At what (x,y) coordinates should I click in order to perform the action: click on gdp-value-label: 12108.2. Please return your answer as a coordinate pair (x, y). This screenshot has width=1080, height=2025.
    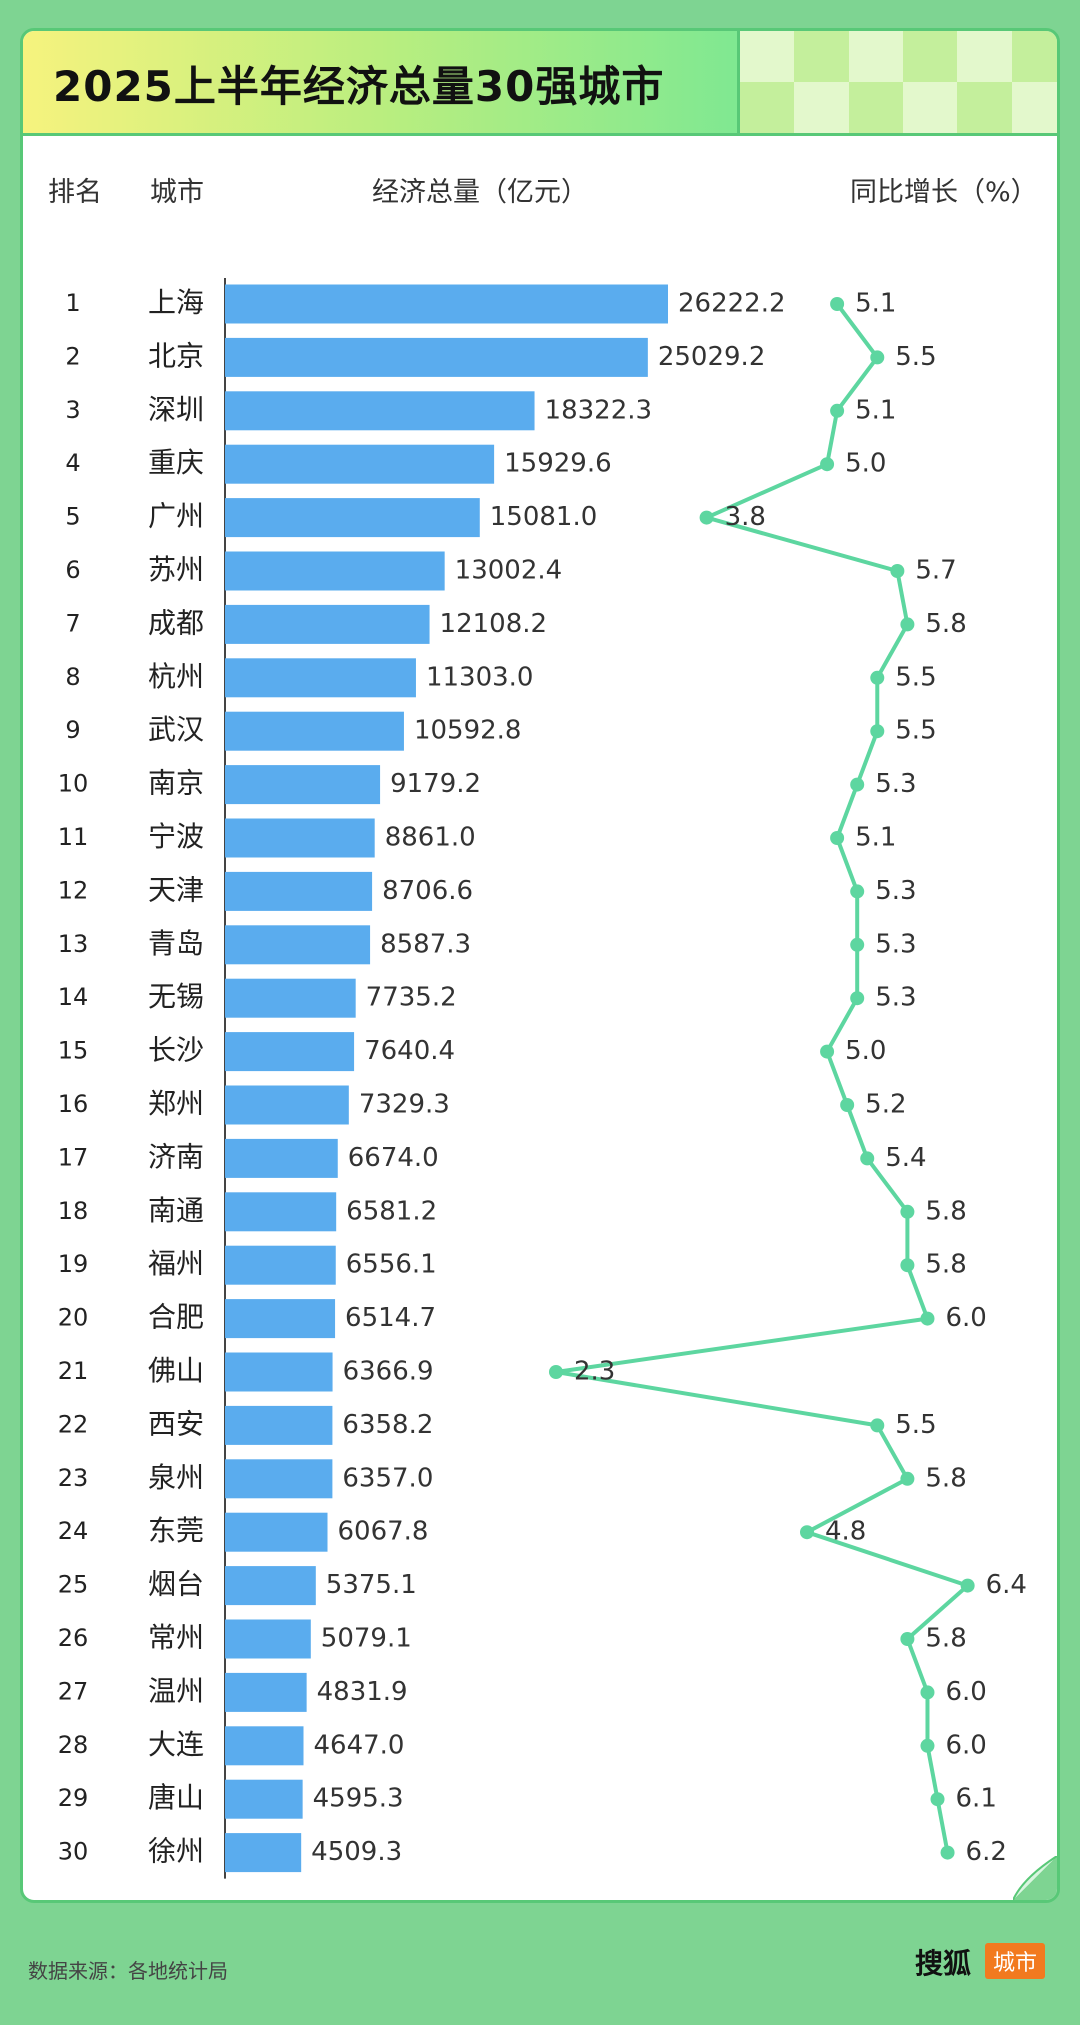
    Looking at the image, I should click on (494, 624).